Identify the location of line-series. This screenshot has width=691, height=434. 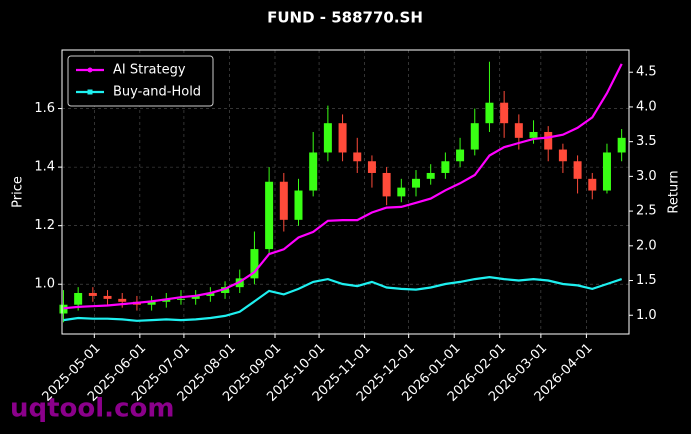
(343, 298).